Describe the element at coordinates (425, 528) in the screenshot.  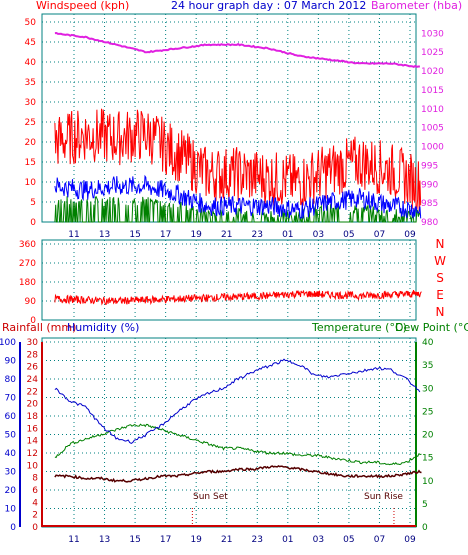
I see `temp-tick-label: 0` at that location.